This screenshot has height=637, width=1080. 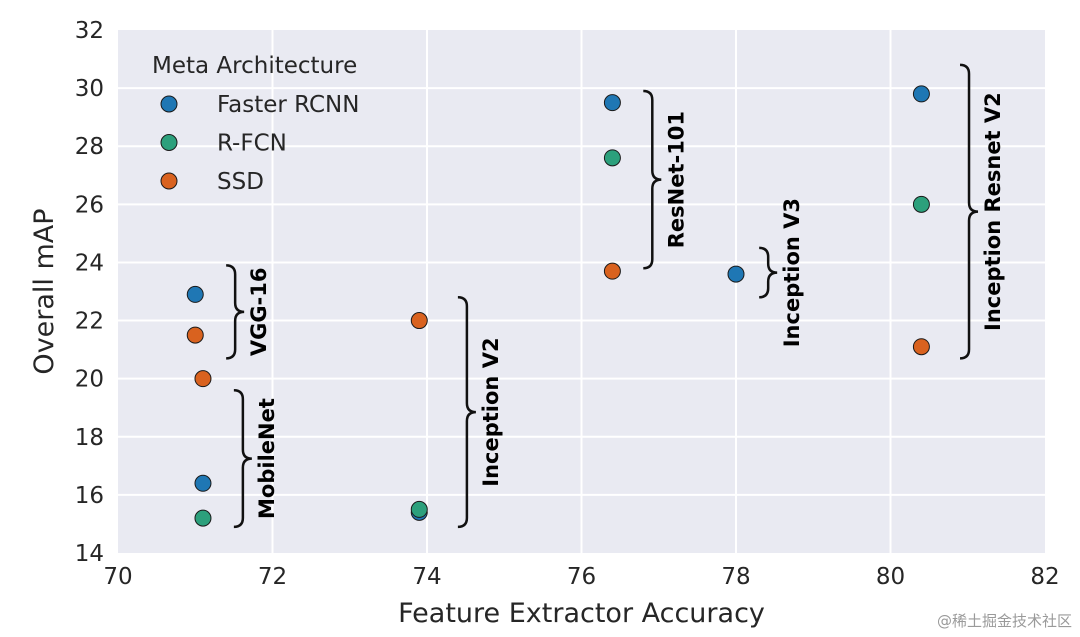 What do you see at coordinates (240, 182) in the screenshot?
I see `legend-label: SSD` at bounding box center [240, 182].